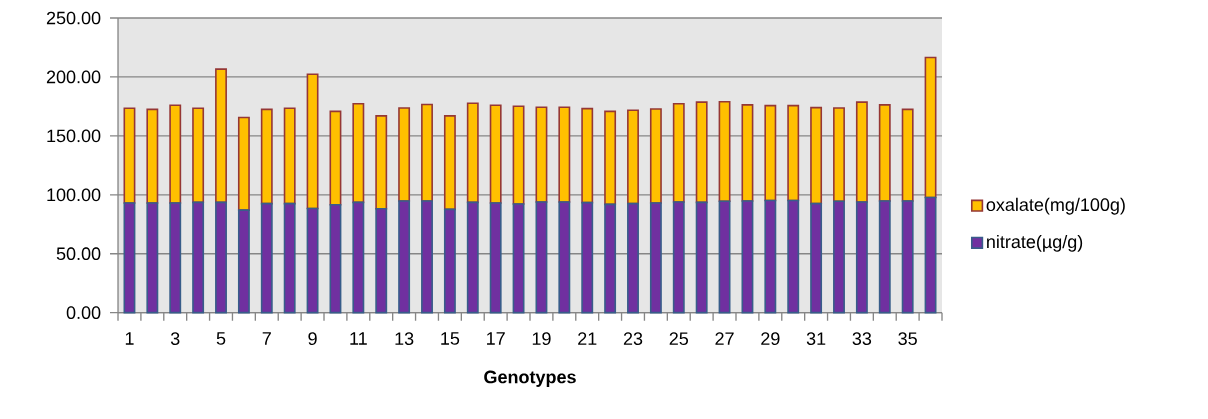 The height and width of the screenshot is (419, 1208). Describe the element at coordinates (633, 339) in the screenshot. I see `x-tick-label: 23` at that location.